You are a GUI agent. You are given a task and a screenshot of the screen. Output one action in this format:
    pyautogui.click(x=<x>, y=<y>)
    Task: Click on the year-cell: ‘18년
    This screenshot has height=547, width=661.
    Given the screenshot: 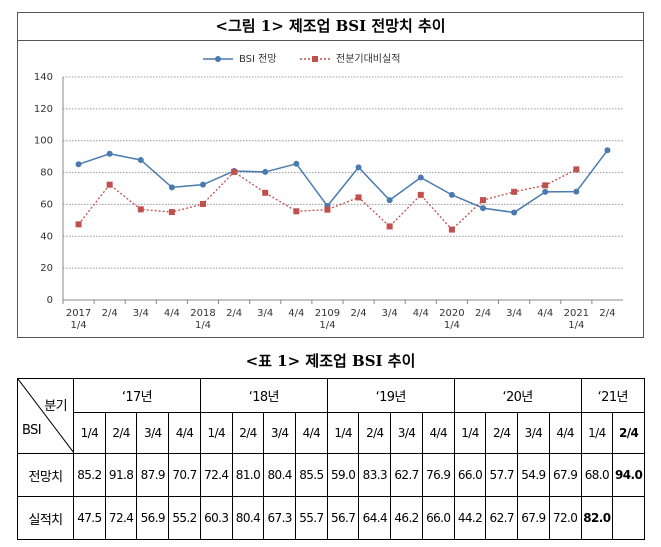 What is the action you would take?
    pyautogui.click(x=263, y=395)
    